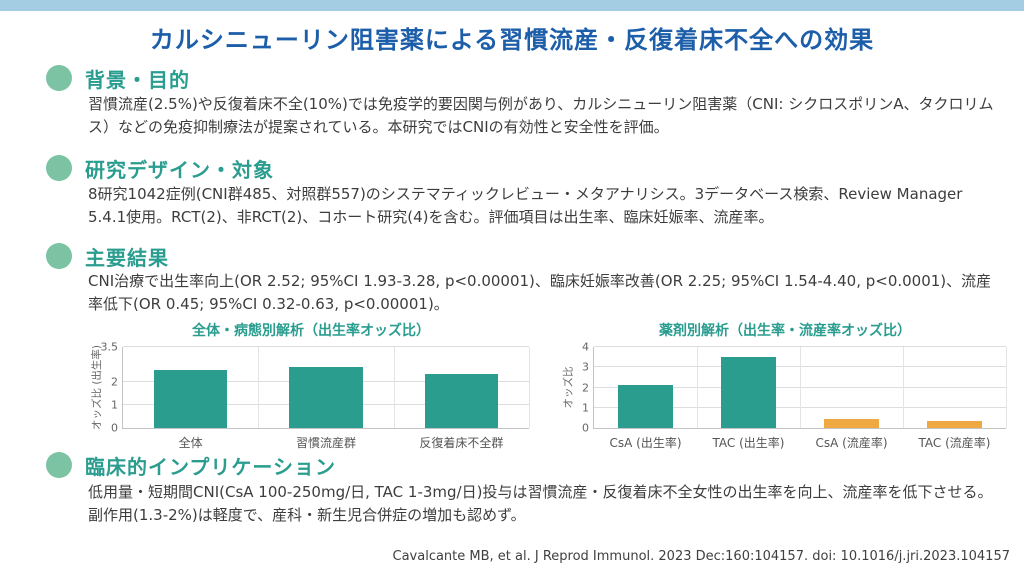  Describe the element at coordinates (325, 443) in the screenshot. I see `x-tick-label: 習慣流産群` at that location.